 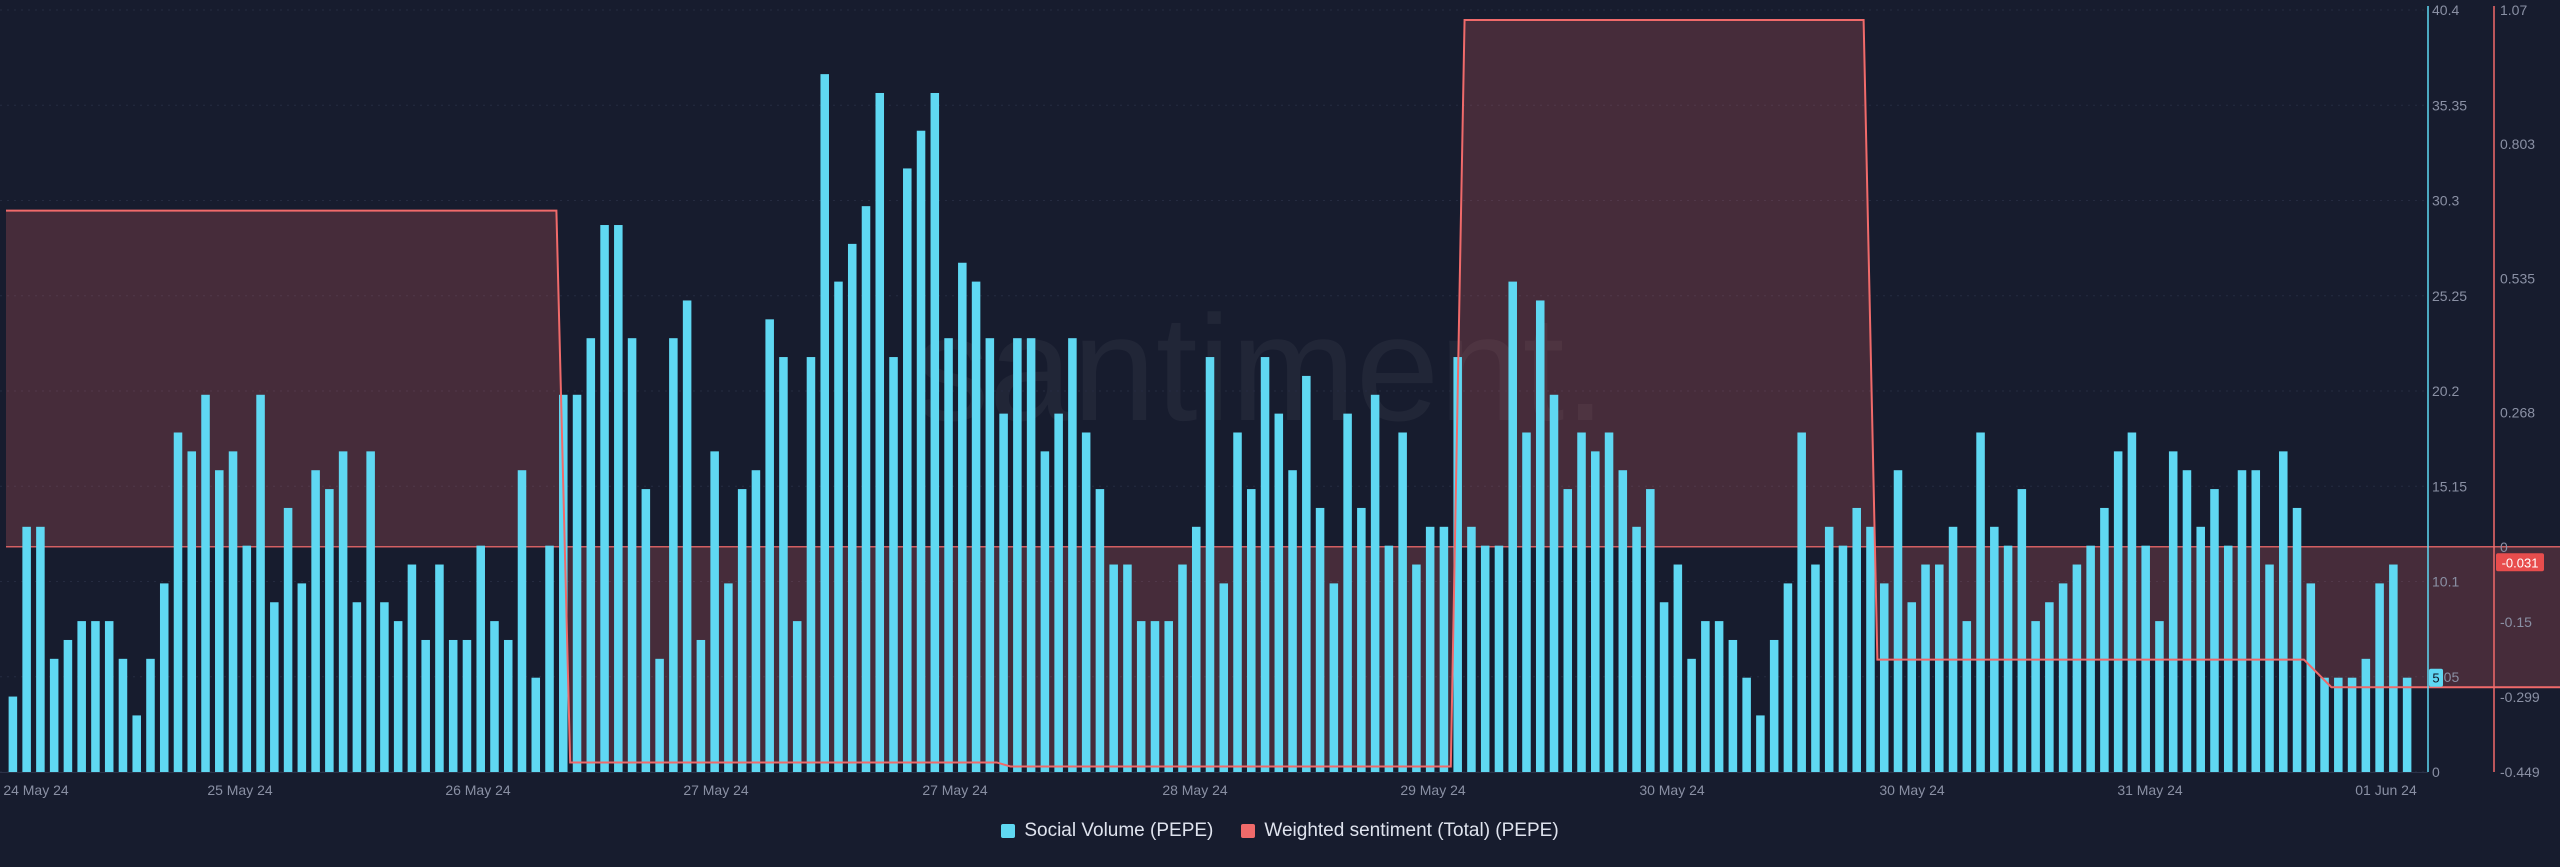 I want to click on legend-label-social-volume: Social Volume (PEPE), so click(x=1119, y=830).